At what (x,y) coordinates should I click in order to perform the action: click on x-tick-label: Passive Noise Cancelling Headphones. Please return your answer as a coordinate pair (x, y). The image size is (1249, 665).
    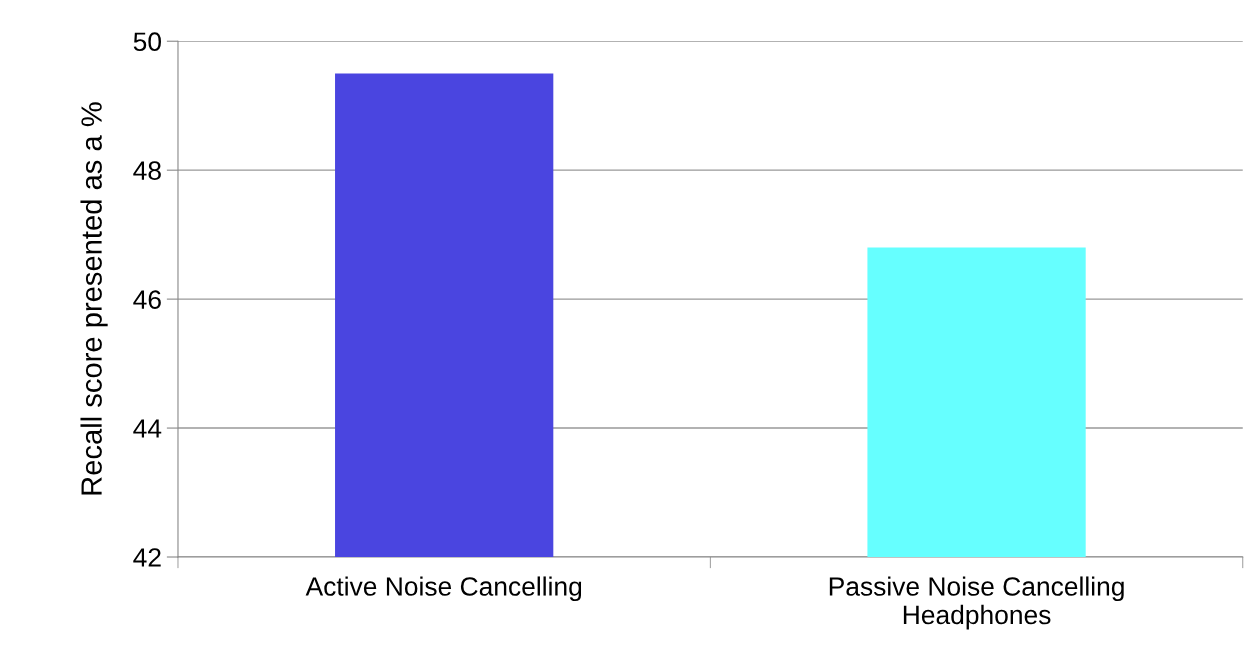
    Looking at the image, I should click on (976, 603).